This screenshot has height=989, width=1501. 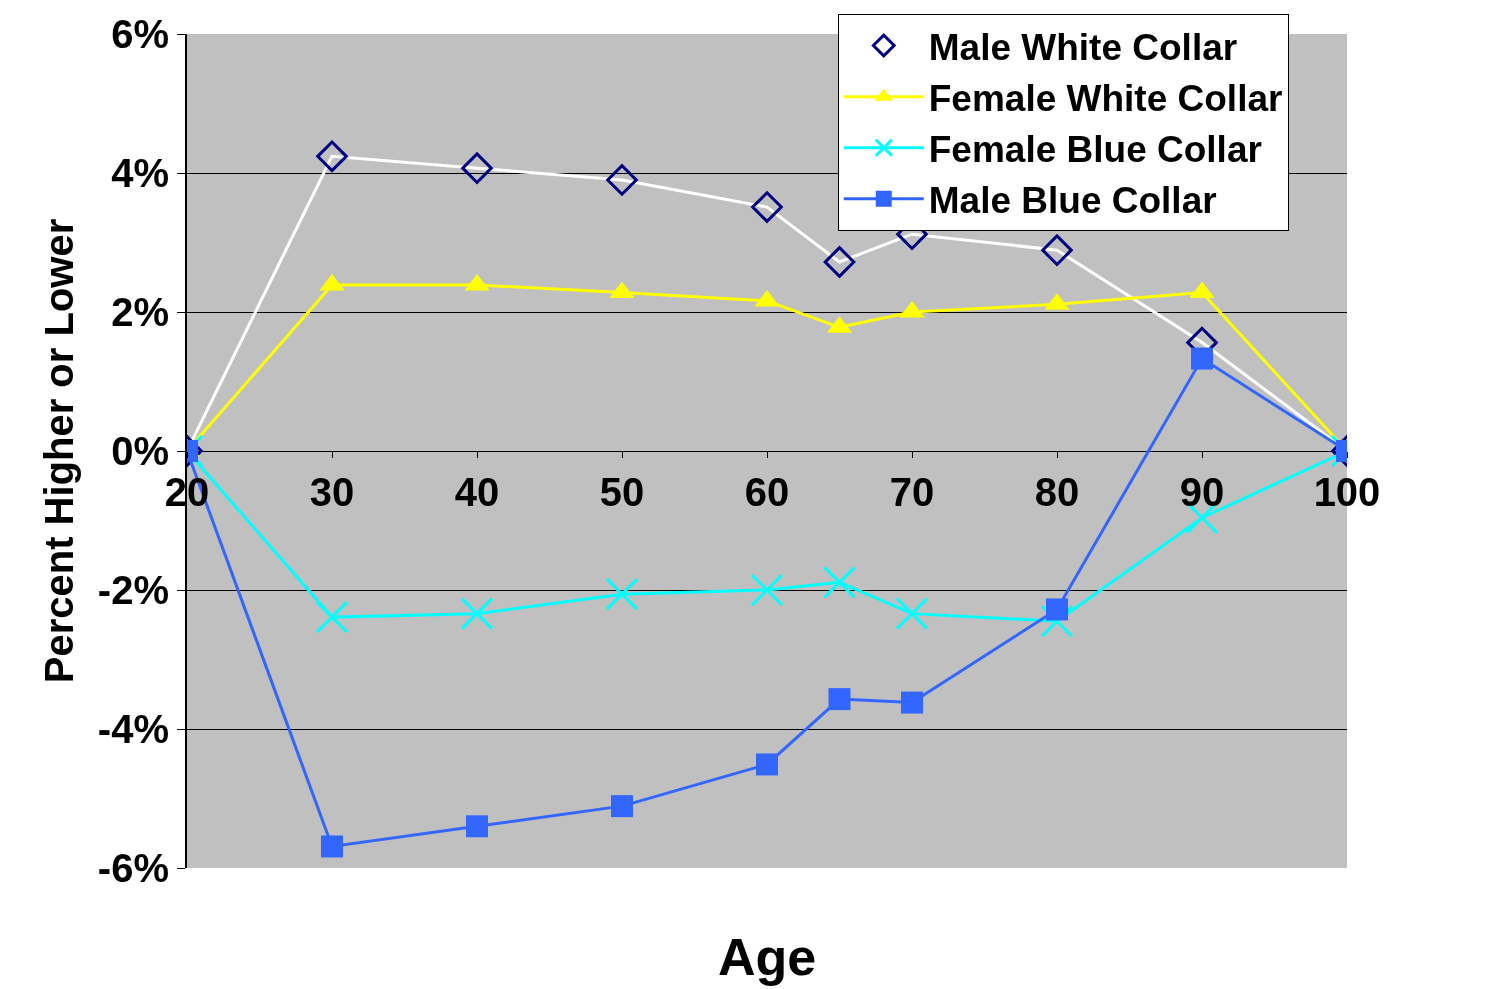 I want to click on y-axis-title: Percent Higher or Lower, so click(x=58, y=451).